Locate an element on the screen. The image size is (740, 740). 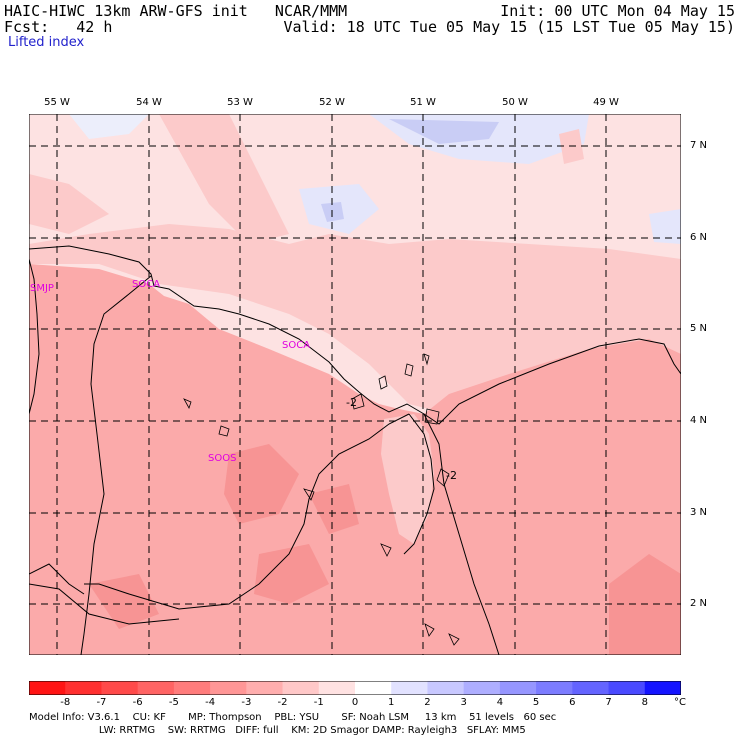
lat-label: 5 N is located at coordinates (699, 328).